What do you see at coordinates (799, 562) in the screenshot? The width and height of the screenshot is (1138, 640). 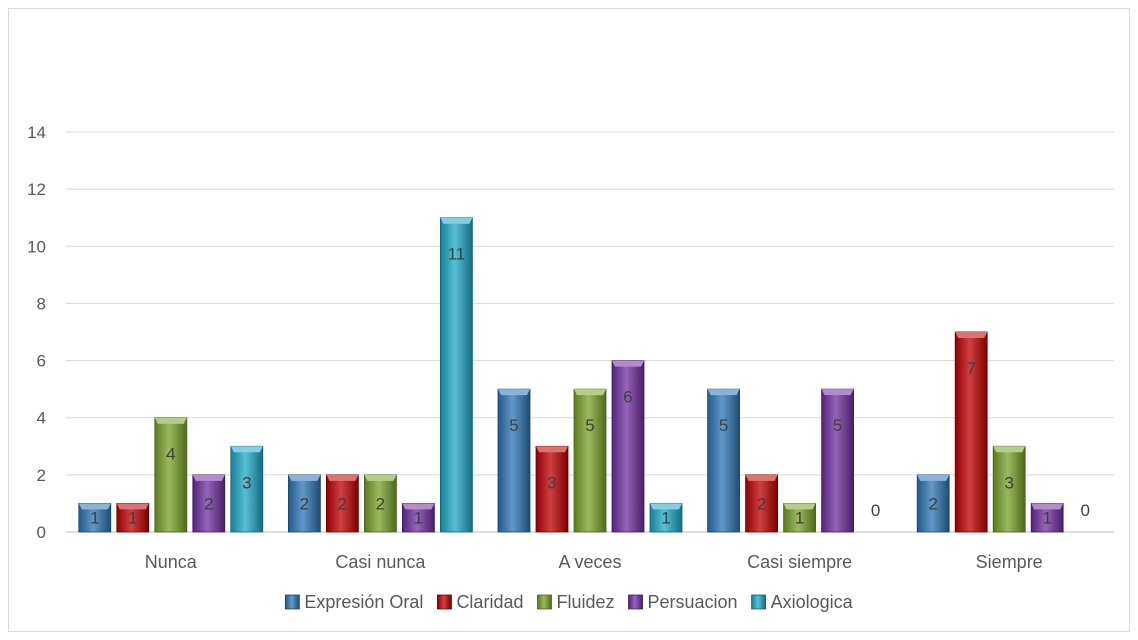 I see `x-tick-label: Casi siempre` at bounding box center [799, 562].